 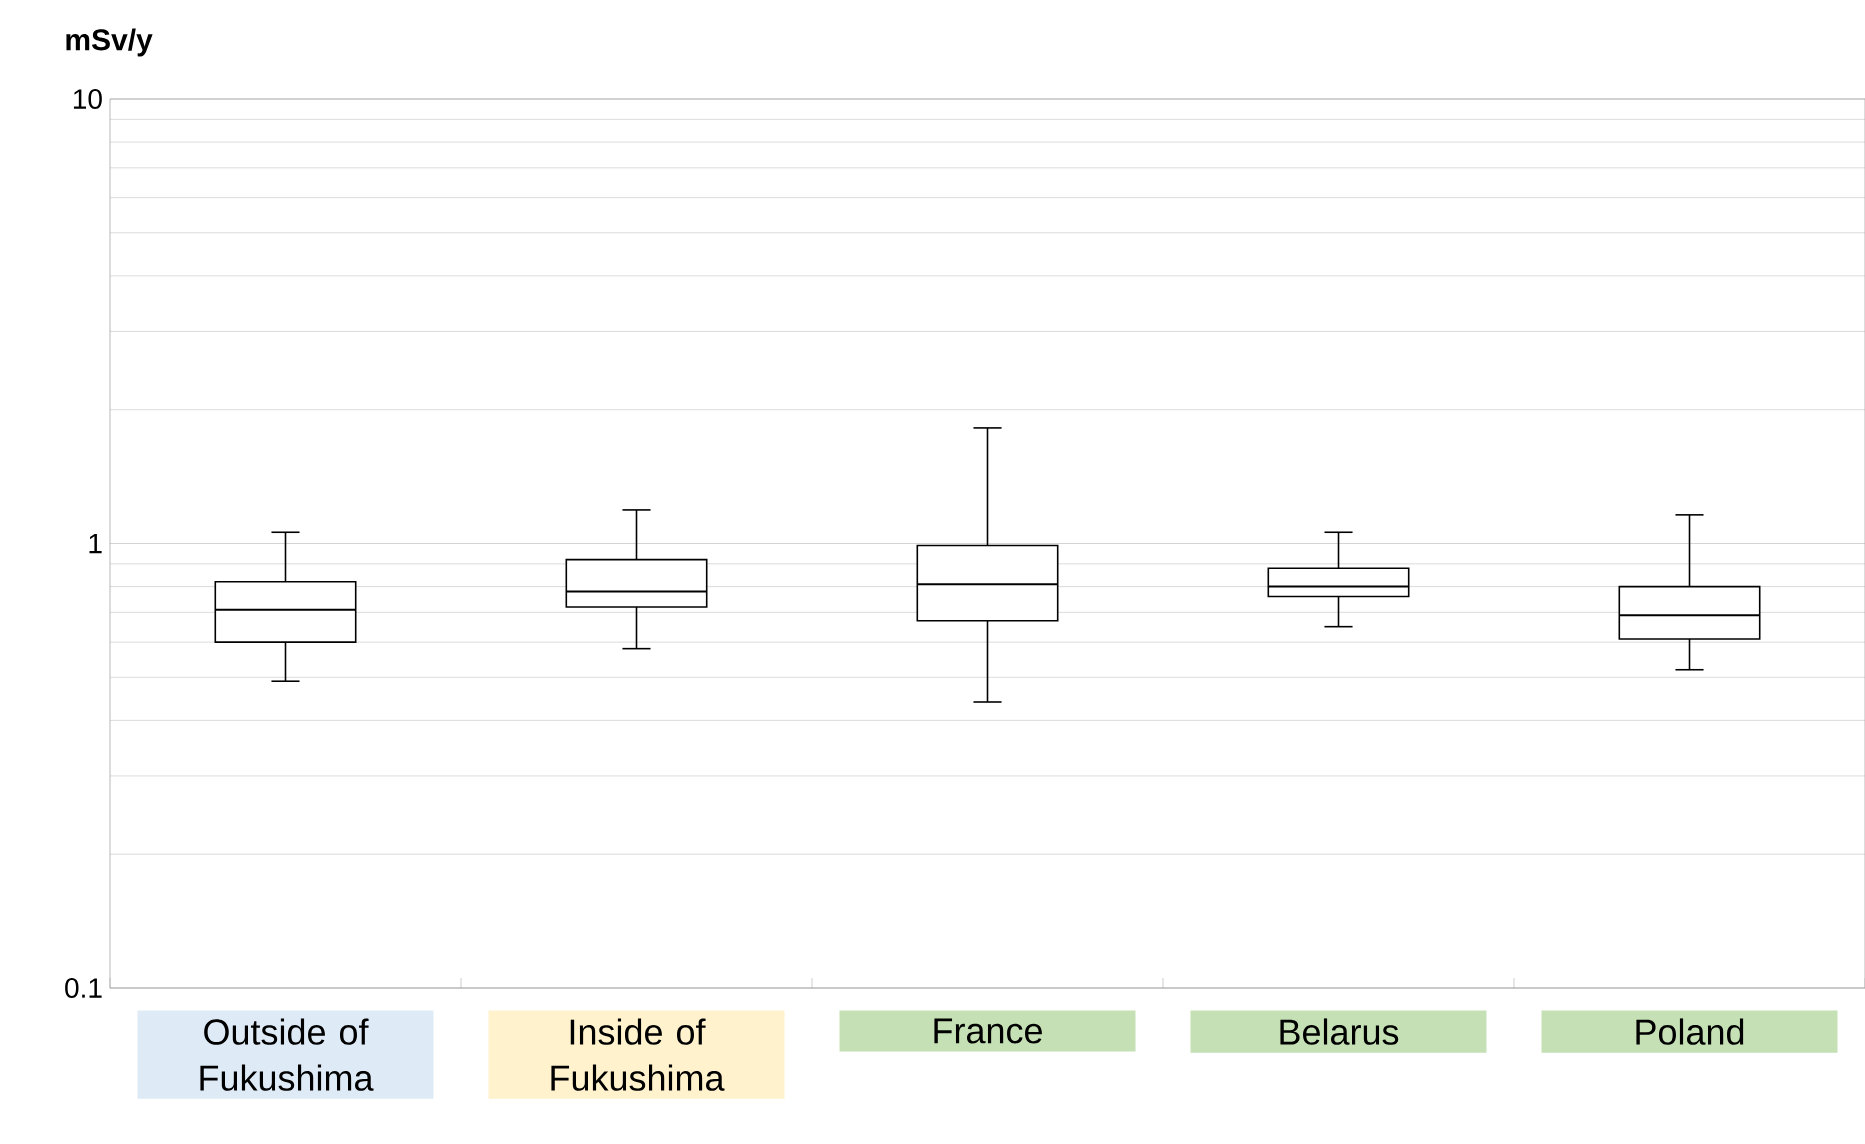 I want to click on x-tick-label: Belarus, so click(x=1339, y=1031).